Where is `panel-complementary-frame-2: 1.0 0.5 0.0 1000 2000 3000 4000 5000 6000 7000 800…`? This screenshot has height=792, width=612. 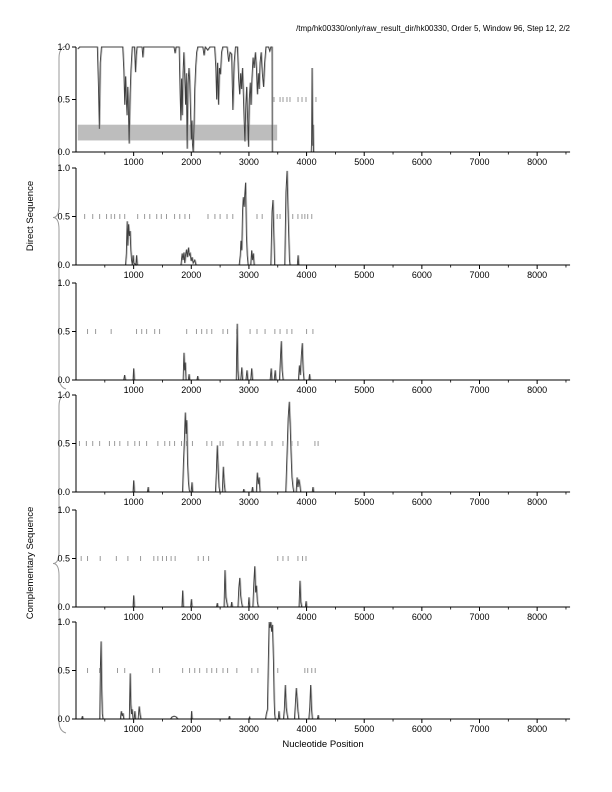 panel-complementary-frame-2: 1.0 0.5 0.0 1000 2000 3000 4000 5000 6000 7000 800… is located at coordinates (314, 563).